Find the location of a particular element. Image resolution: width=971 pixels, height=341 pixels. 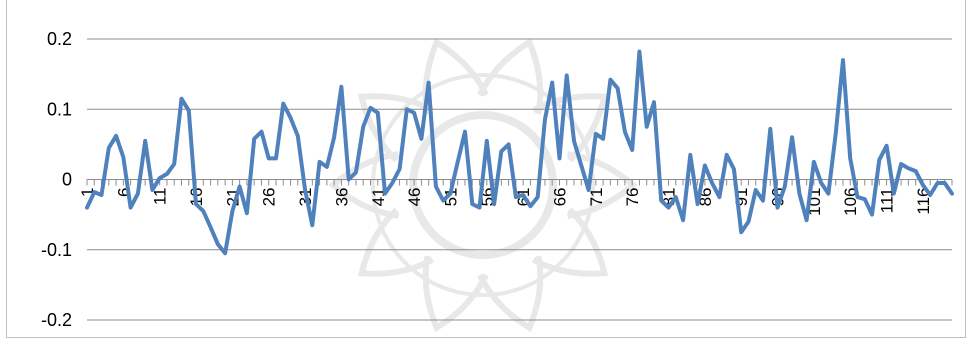

x-tick-label: 1 is located at coordinates (87, 192).